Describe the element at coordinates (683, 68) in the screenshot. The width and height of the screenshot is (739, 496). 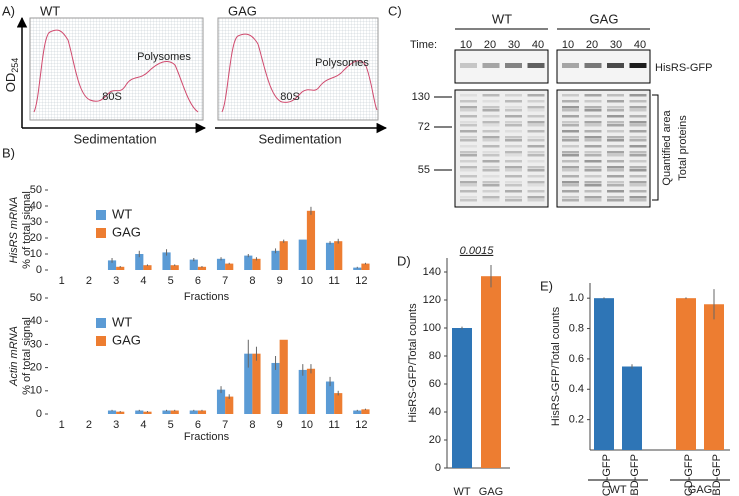
I see `label: HisRS-GFP` at that location.